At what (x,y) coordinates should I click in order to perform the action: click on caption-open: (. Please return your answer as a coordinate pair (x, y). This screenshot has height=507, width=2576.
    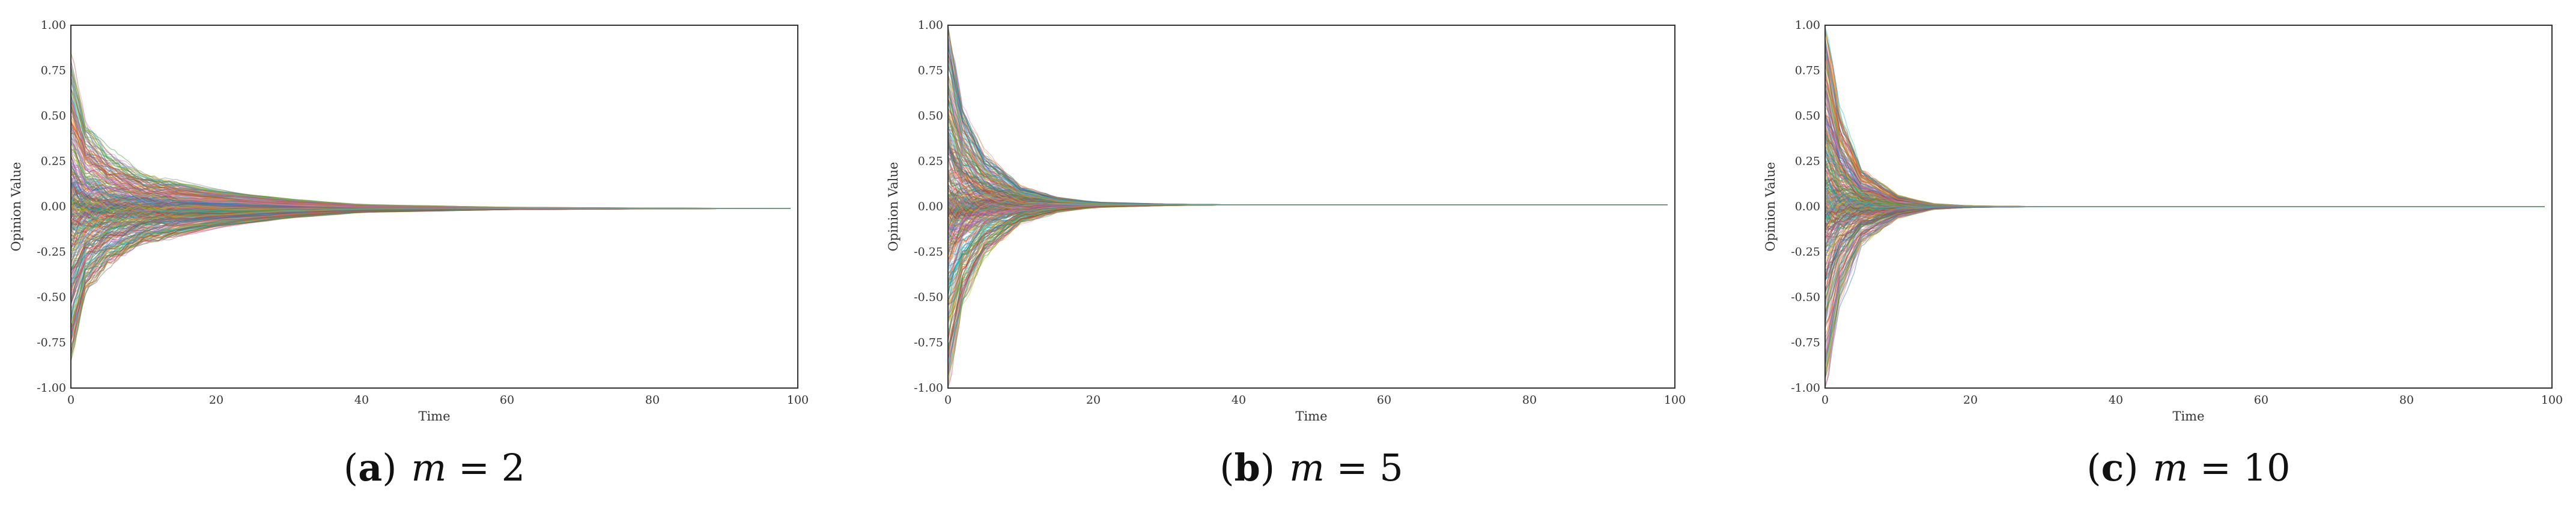
    Looking at the image, I should click on (2093, 468).